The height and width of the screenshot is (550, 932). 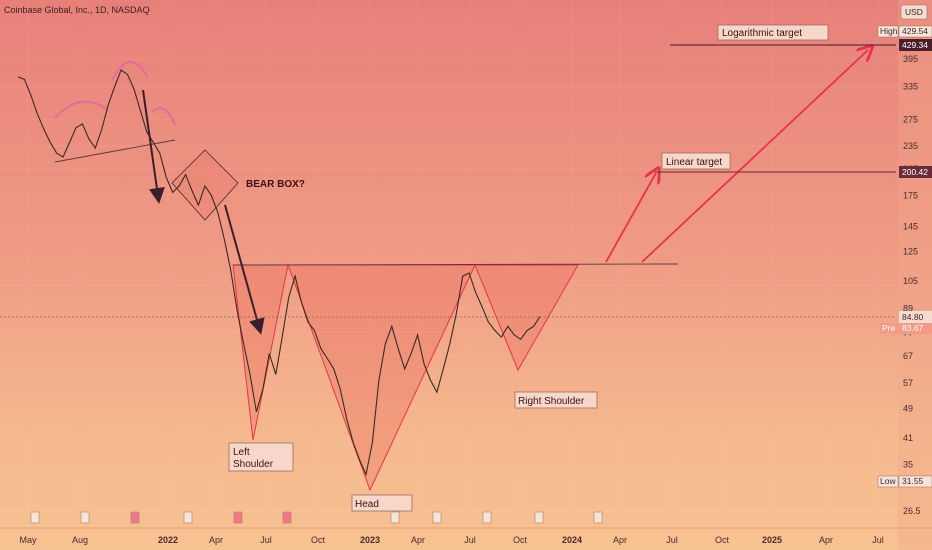 I want to click on svg-text: USD, so click(x=914, y=12).